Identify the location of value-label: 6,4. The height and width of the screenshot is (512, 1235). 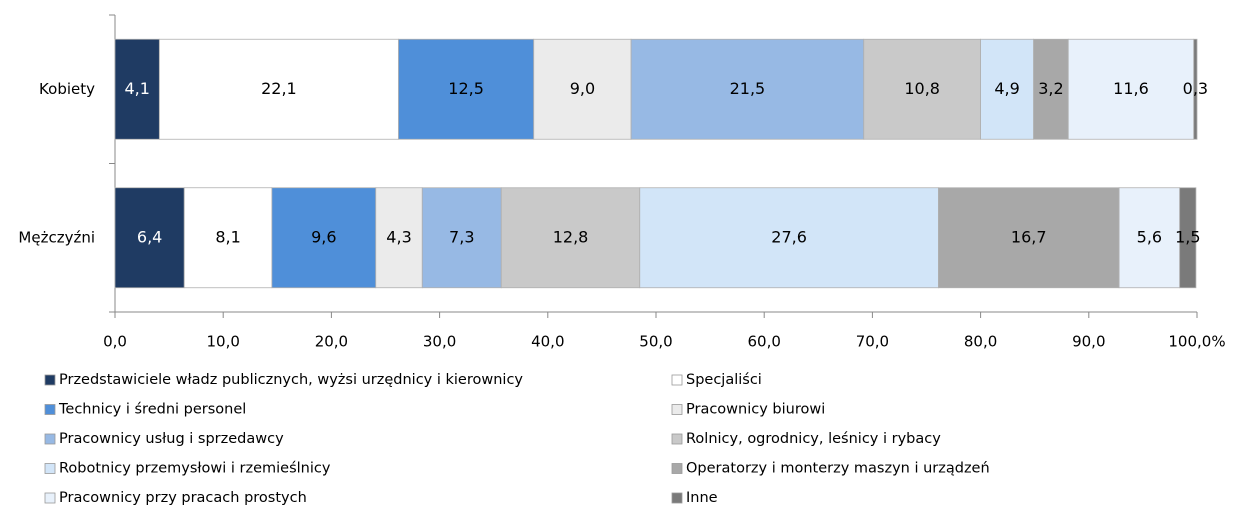
(149, 236).